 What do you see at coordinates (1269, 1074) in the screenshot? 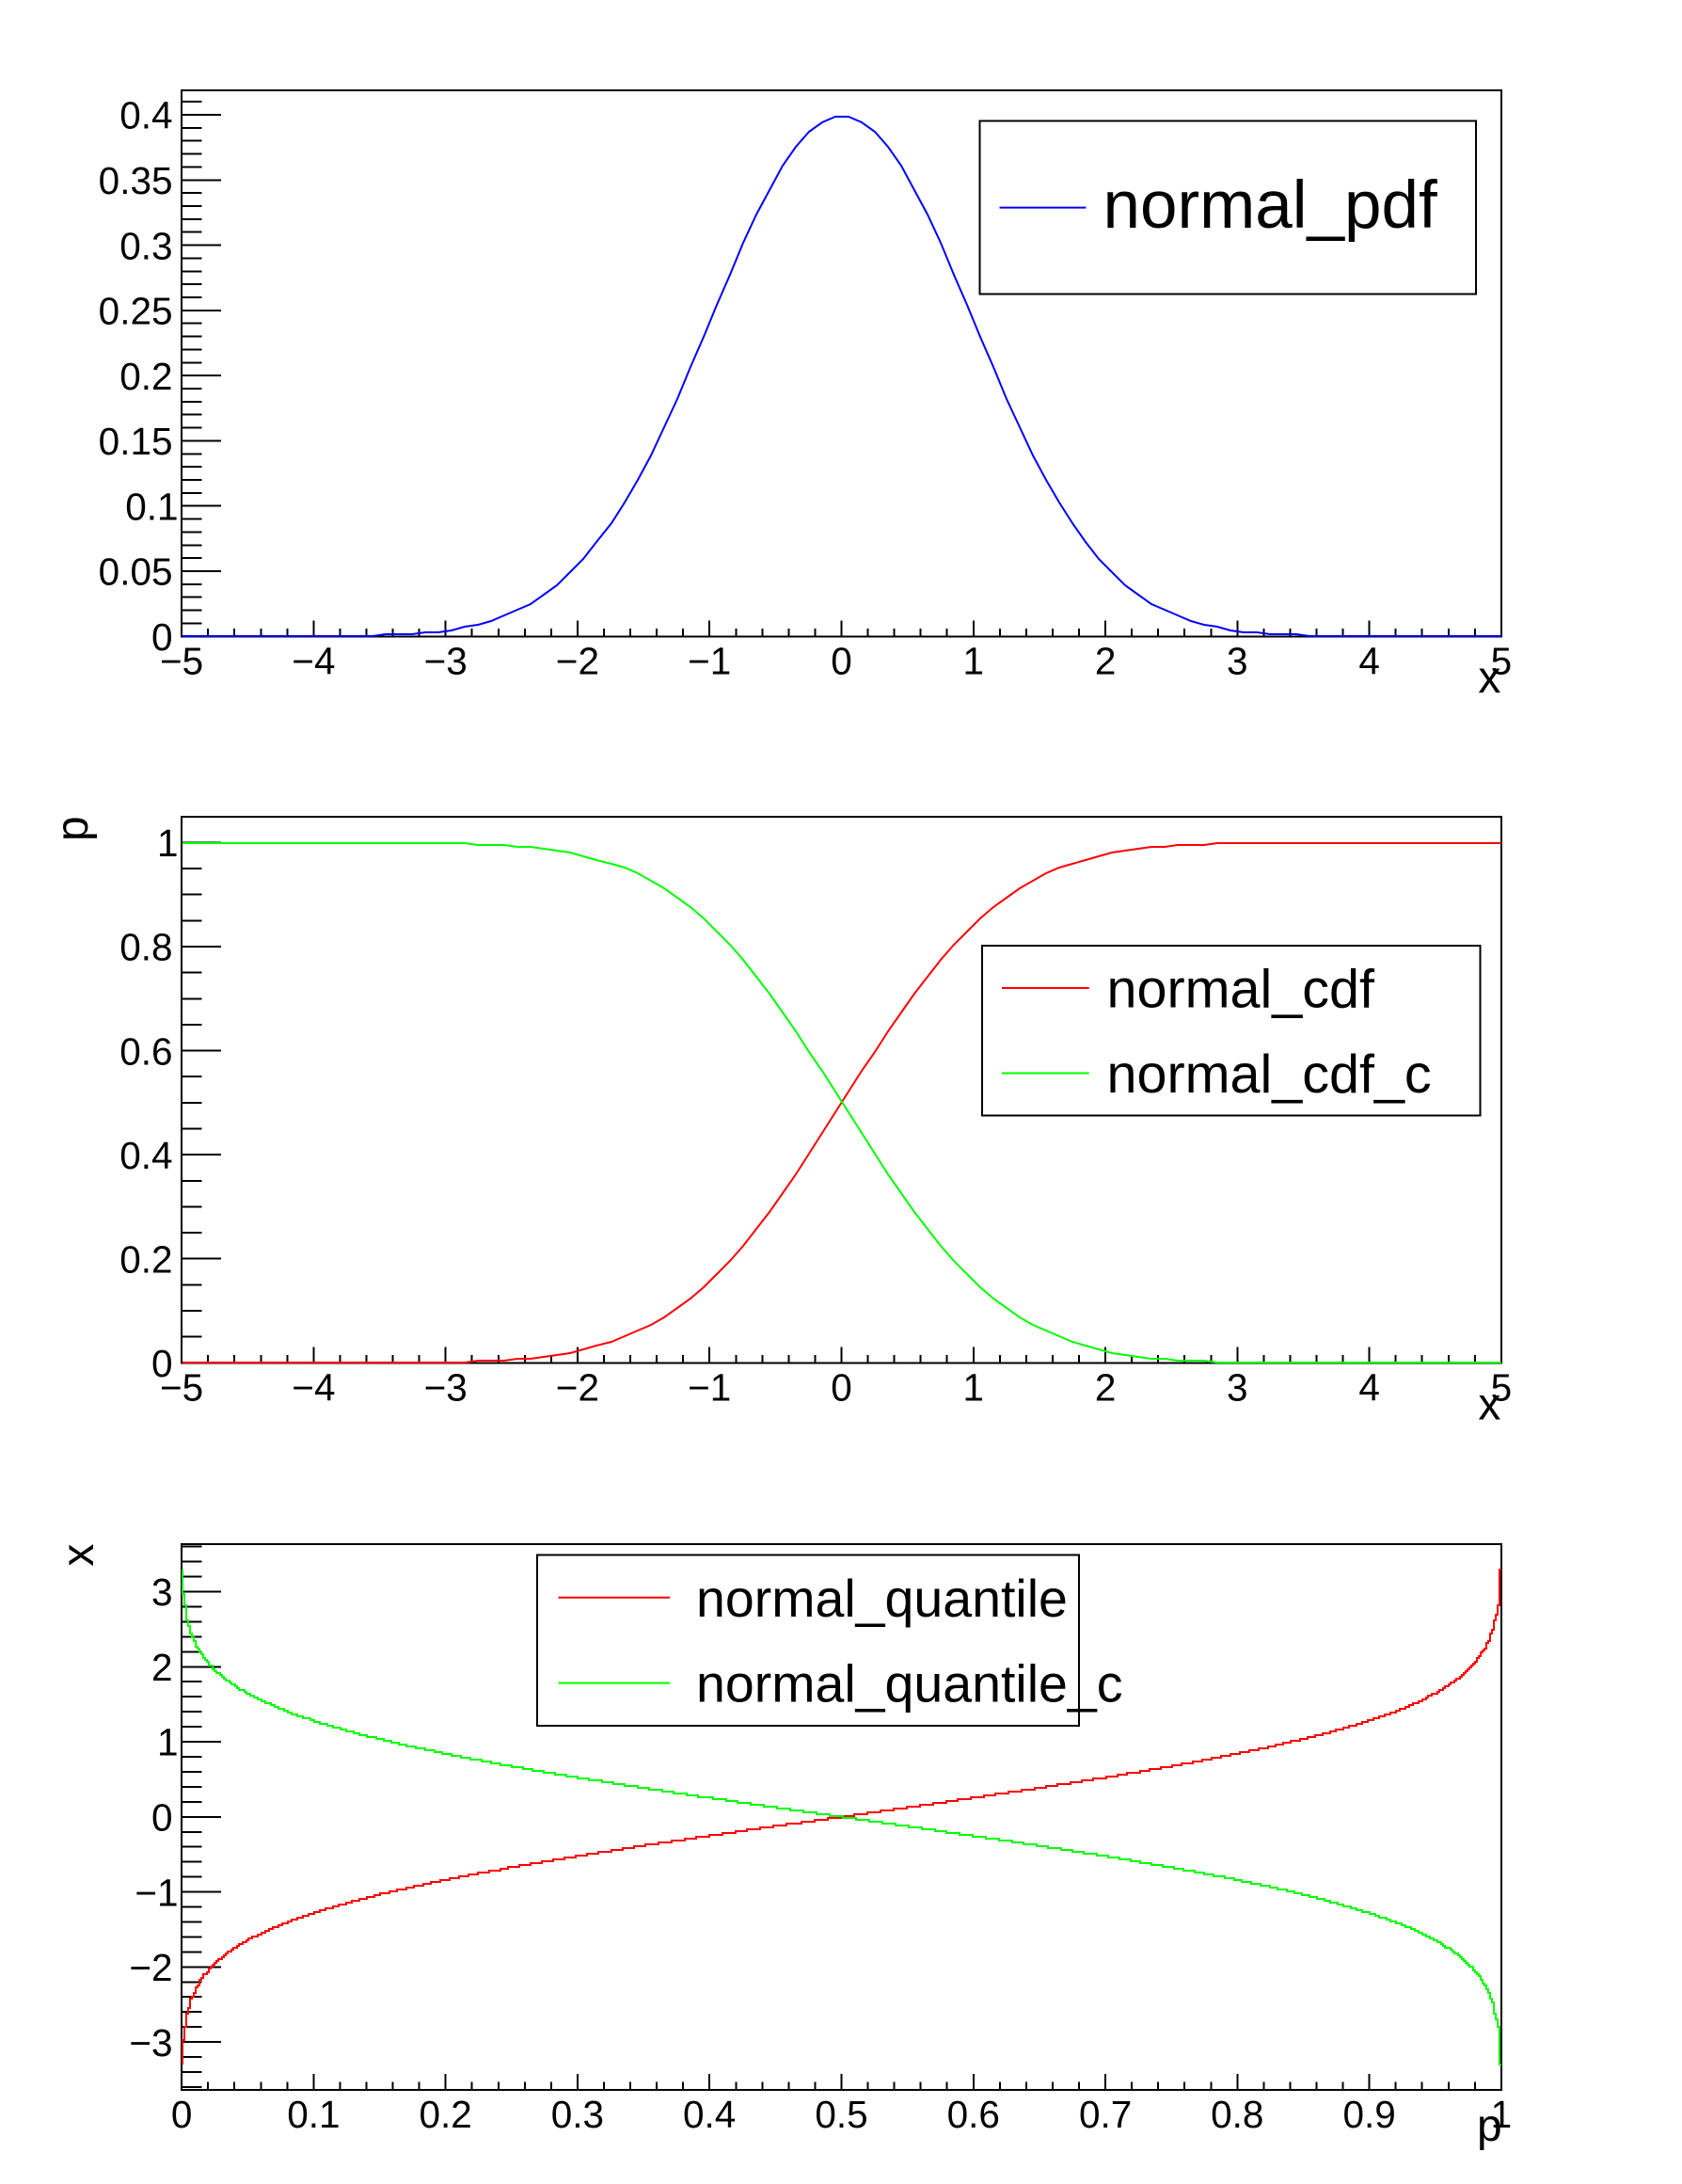
I see `svg-text: normal_cdf_c` at bounding box center [1269, 1074].